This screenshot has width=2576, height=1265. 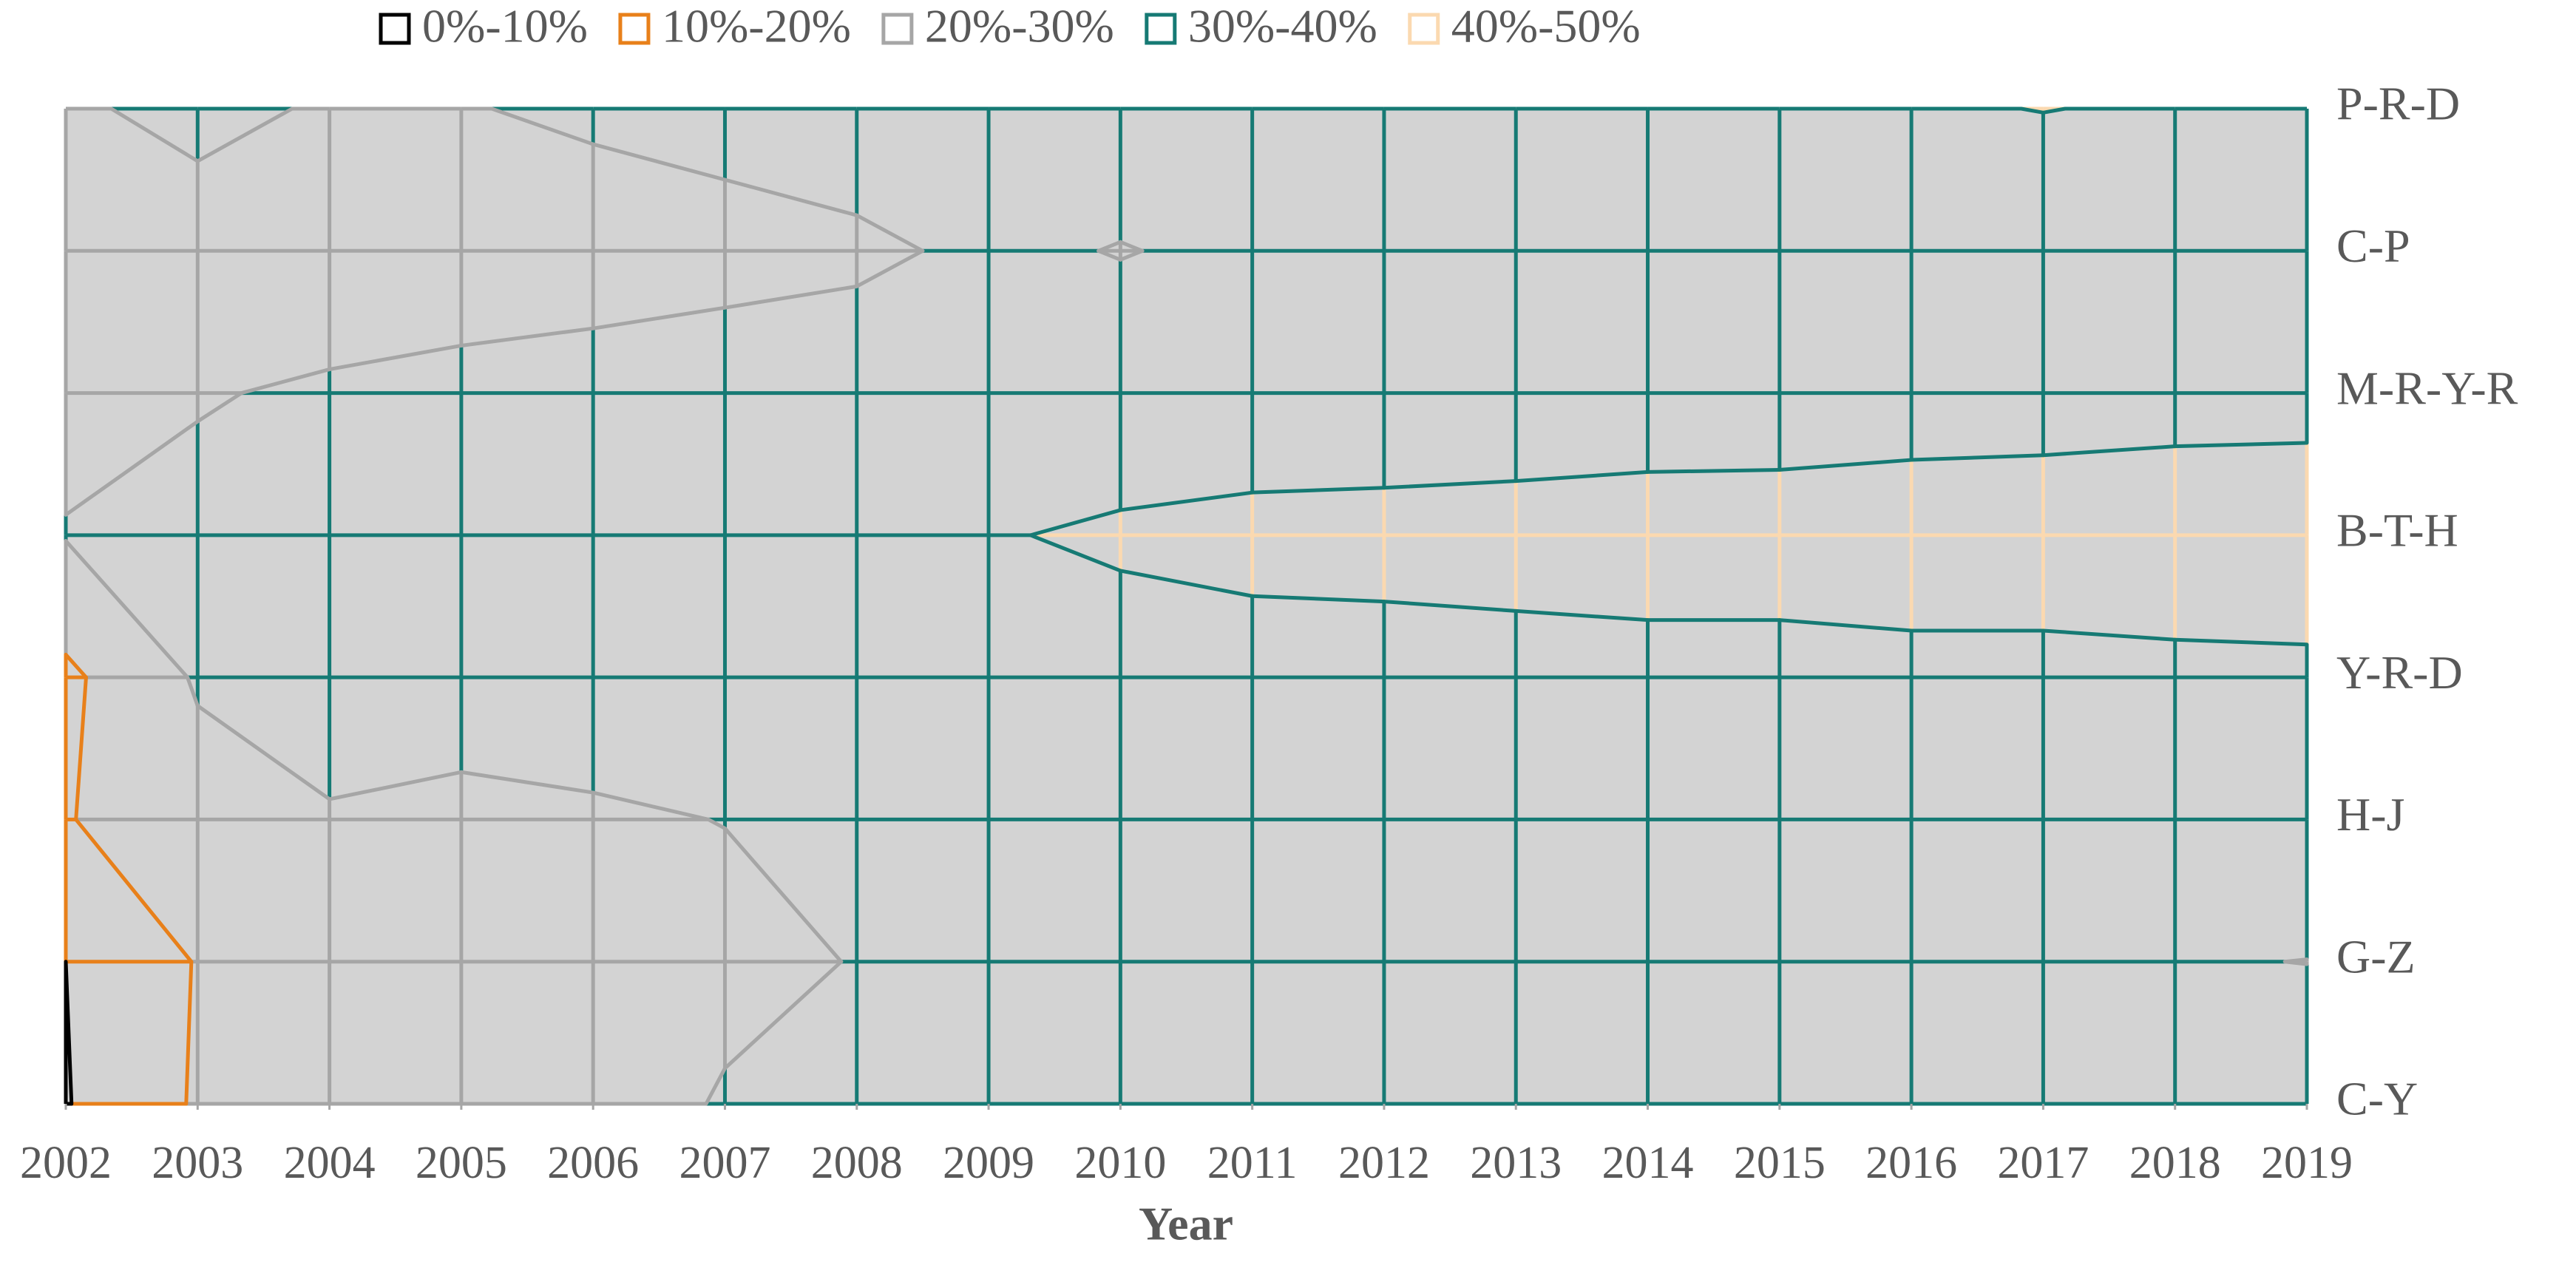 What do you see at coordinates (2175, 1163) in the screenshot?
I see `x-tick-label: 2018` at bounding box center [2175, 1163].